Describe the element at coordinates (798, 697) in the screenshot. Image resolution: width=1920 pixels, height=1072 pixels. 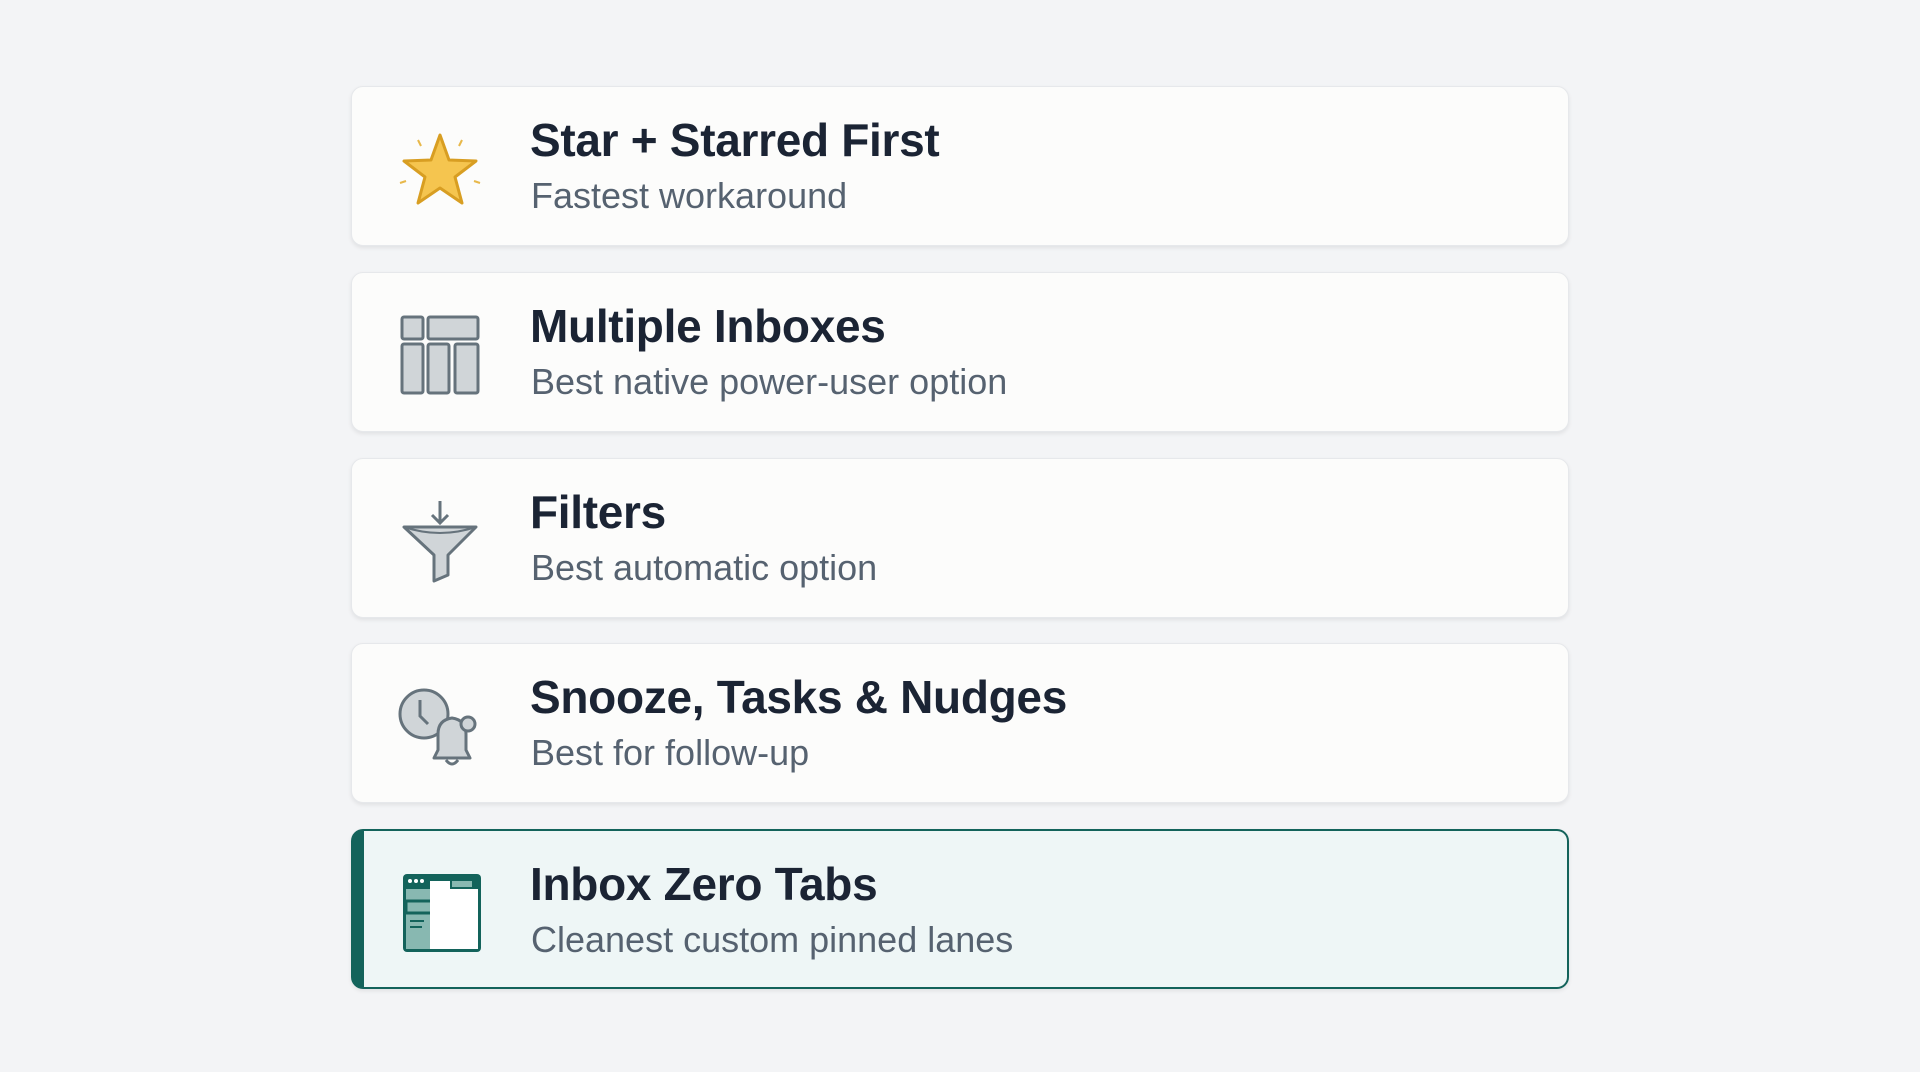
I see `option-title: Snooze, Tasks & Nudges` at that location.